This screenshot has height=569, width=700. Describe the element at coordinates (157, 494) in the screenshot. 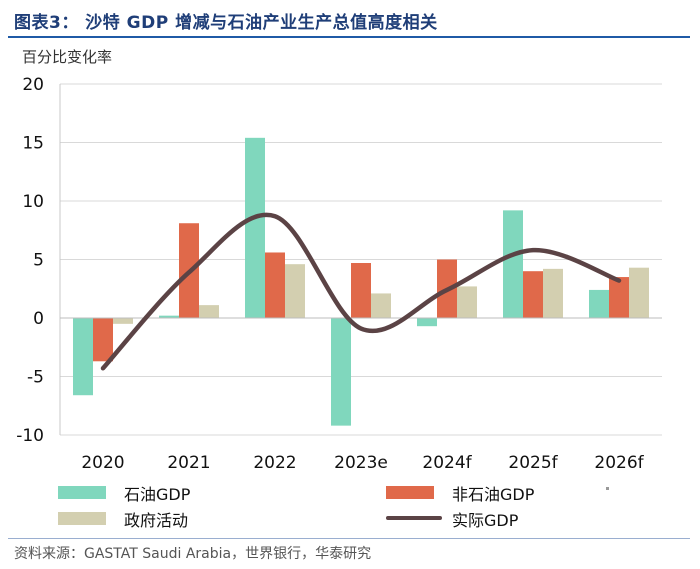

I see `legend-label-oil: 石油GDP` at that location.